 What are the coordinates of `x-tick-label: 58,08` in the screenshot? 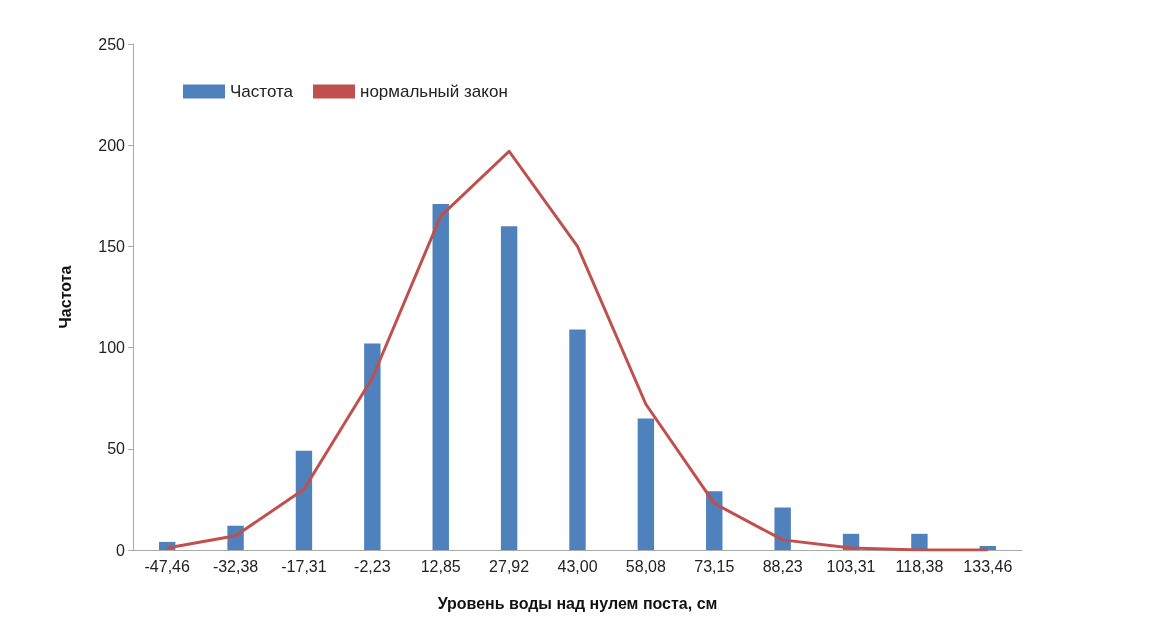 It's located at (645, 566).